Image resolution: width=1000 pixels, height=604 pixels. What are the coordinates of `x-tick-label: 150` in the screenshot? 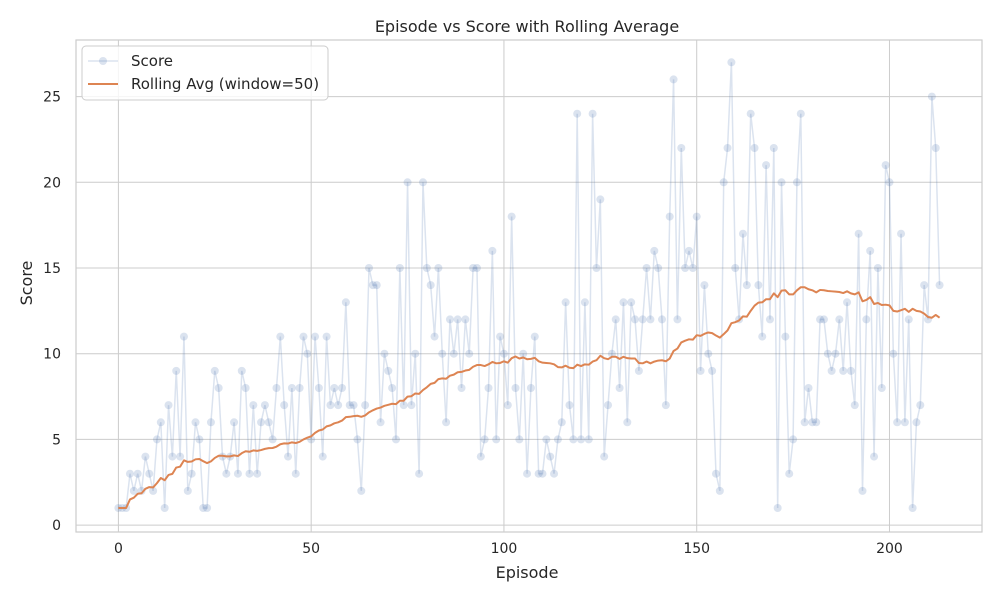 It's located at (696, 549).